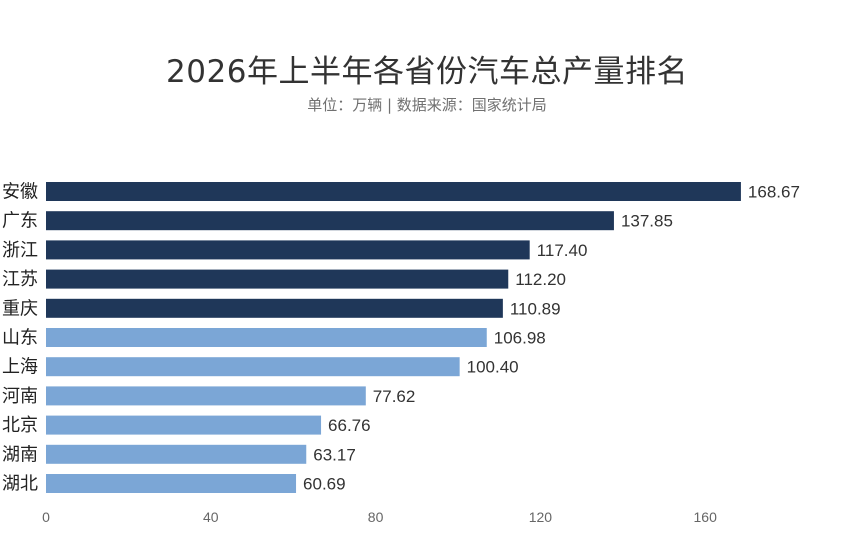 The image size is (854, 534). What do you see at coordinates (184, 425) in the screenshot?
I see `bar-北京` at bounding box center [184, 425].